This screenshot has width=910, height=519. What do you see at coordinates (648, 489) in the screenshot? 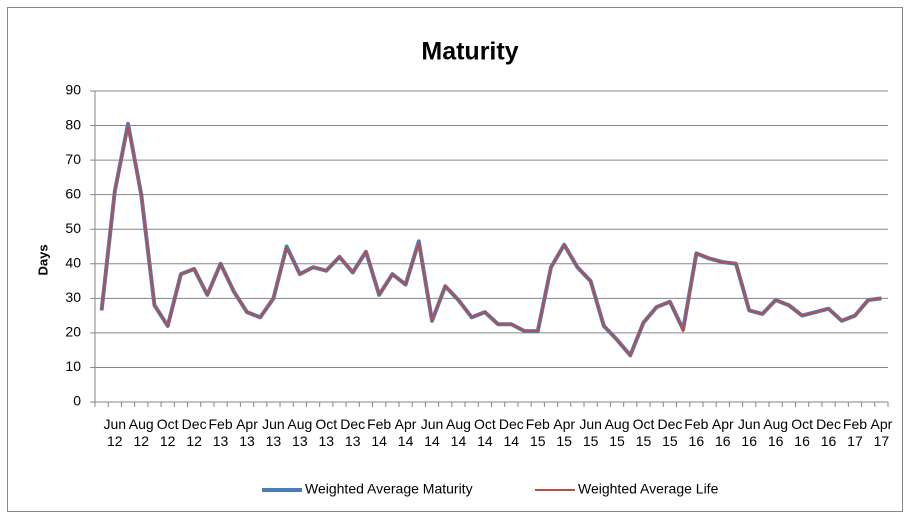
I see `legend-label: Weighted Average Life` at bounding box center [648, 489].